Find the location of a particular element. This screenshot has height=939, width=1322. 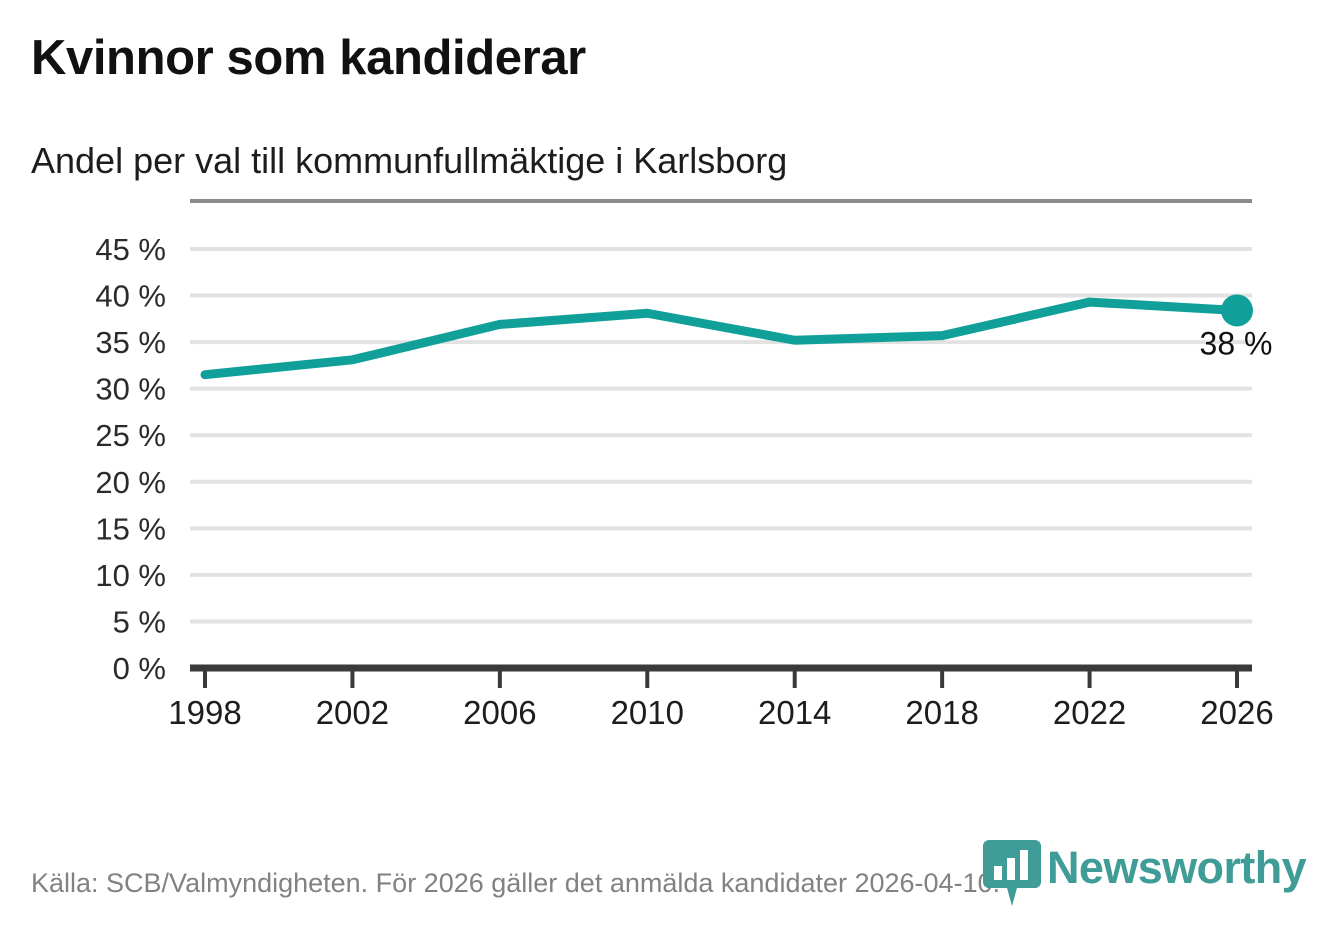

y-tick-label: 25 % is located at coordinates (130, 435).